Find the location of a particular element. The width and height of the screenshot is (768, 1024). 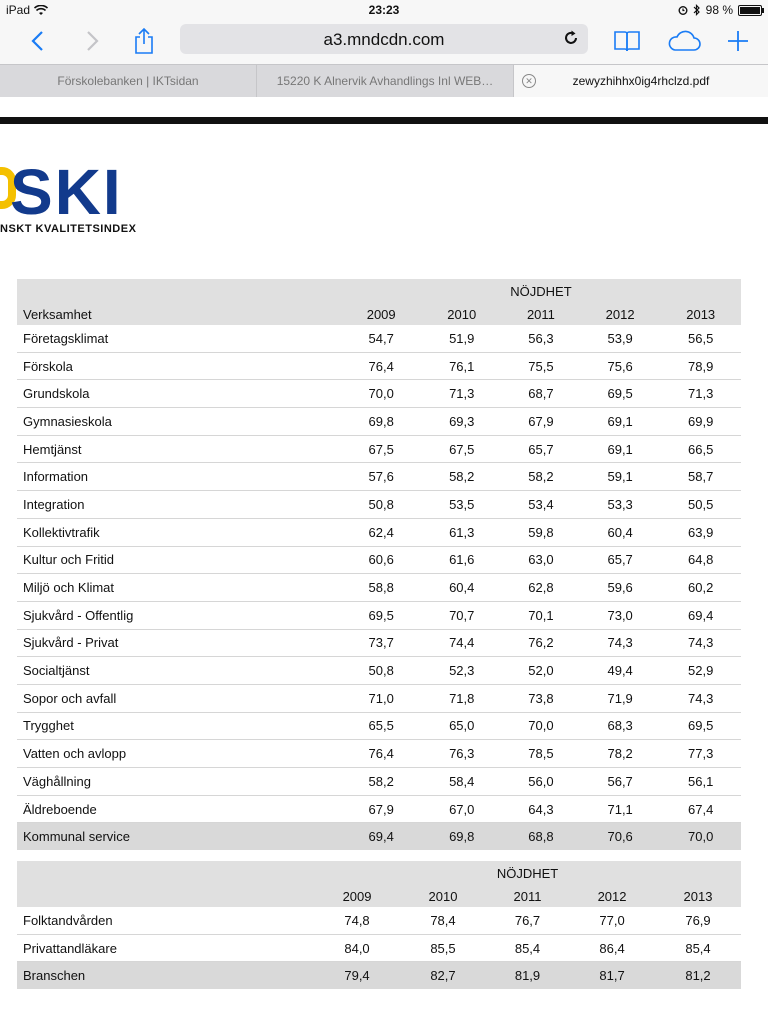

cell-value: 56,3 is located at coordinates (540, 339).